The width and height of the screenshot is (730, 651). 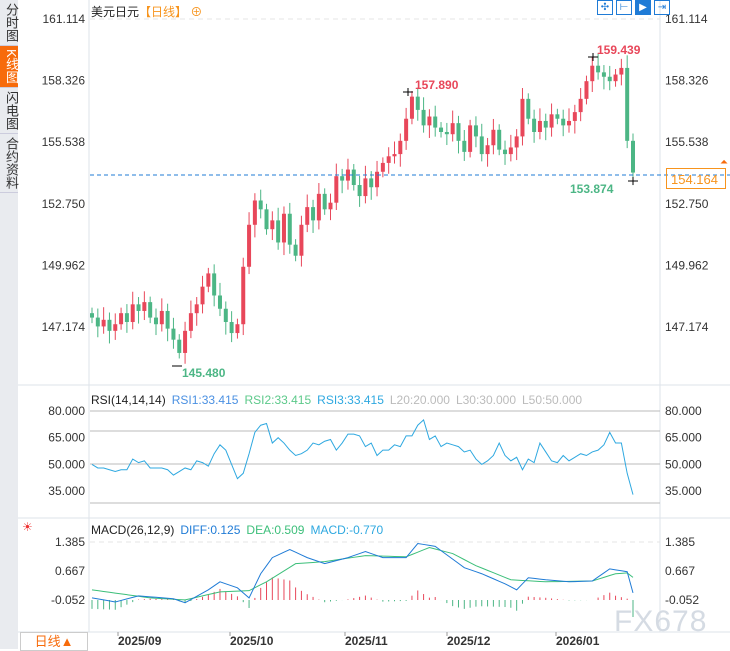 What do you see at coordinates (682, 600) in the screenshot?
I see `macd-tick-right: -0.052` at bounding box center [682, 600].